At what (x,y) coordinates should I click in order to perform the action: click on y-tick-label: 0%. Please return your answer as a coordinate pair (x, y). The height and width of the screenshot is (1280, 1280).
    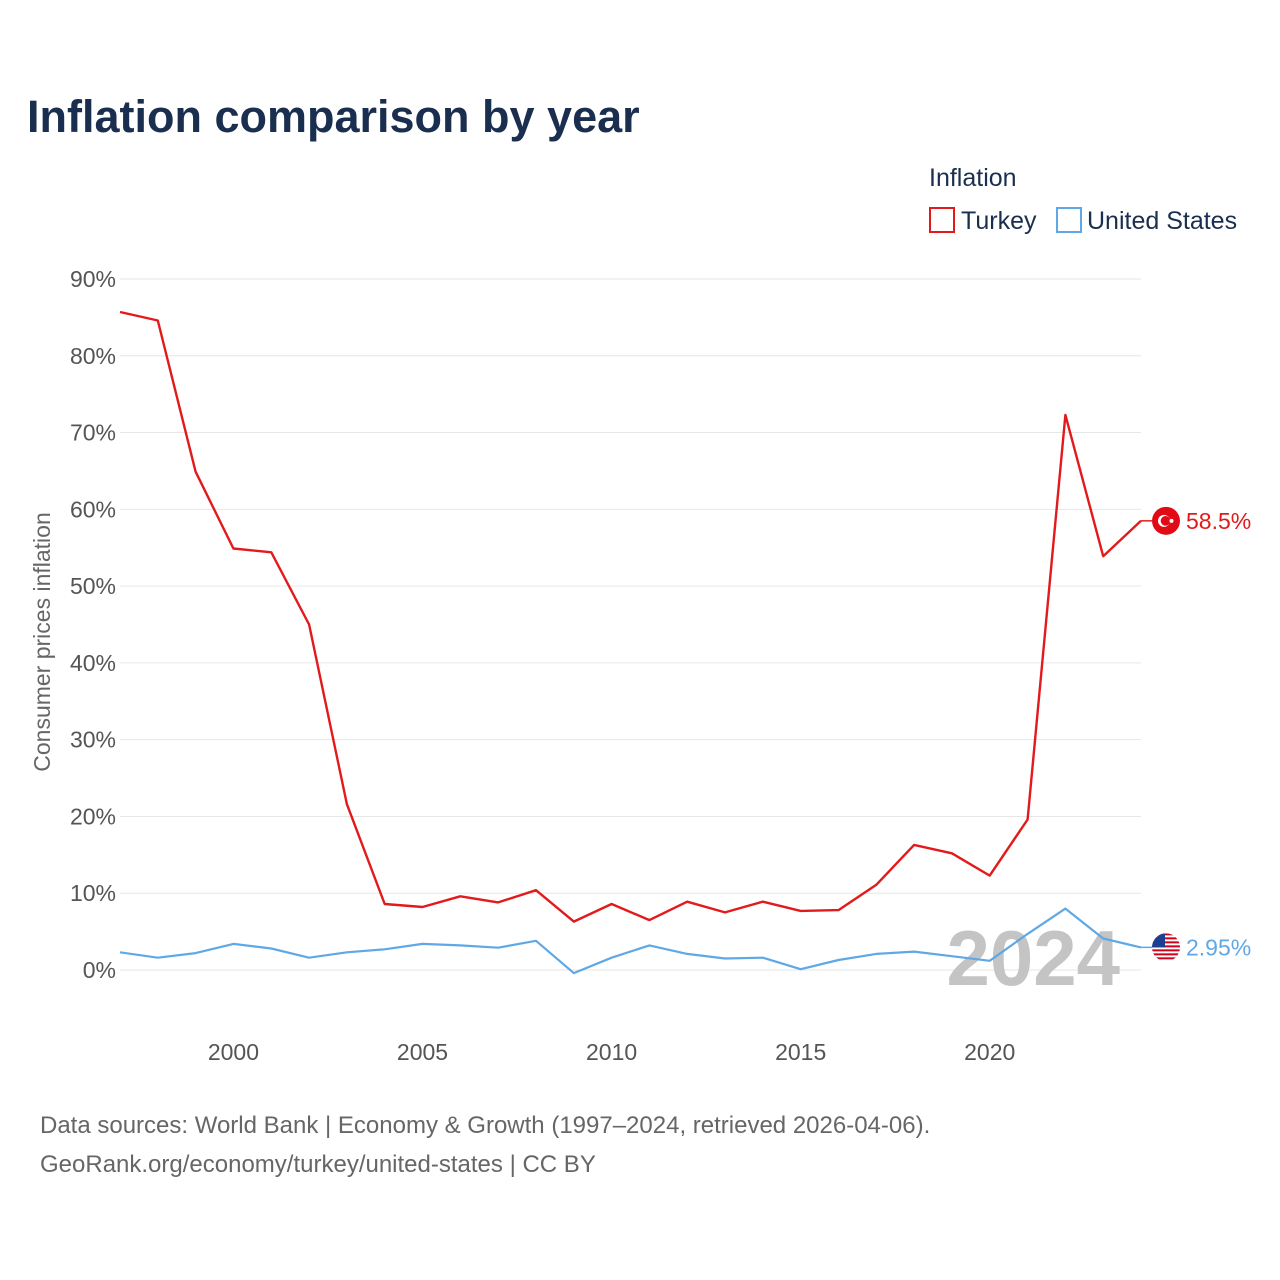
    Looking at the image, I should click on (99, 970).